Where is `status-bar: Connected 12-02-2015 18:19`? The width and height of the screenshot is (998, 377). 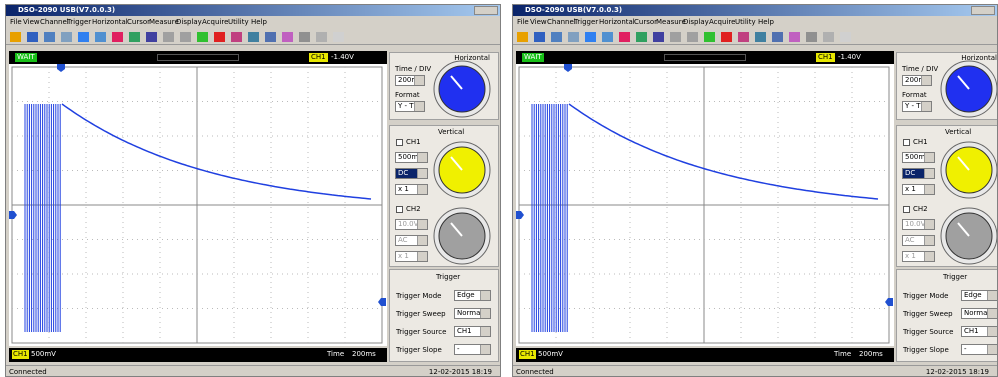
status-bar: Connected 12-02-2015 18:19 is located at coordinates (253, 370).